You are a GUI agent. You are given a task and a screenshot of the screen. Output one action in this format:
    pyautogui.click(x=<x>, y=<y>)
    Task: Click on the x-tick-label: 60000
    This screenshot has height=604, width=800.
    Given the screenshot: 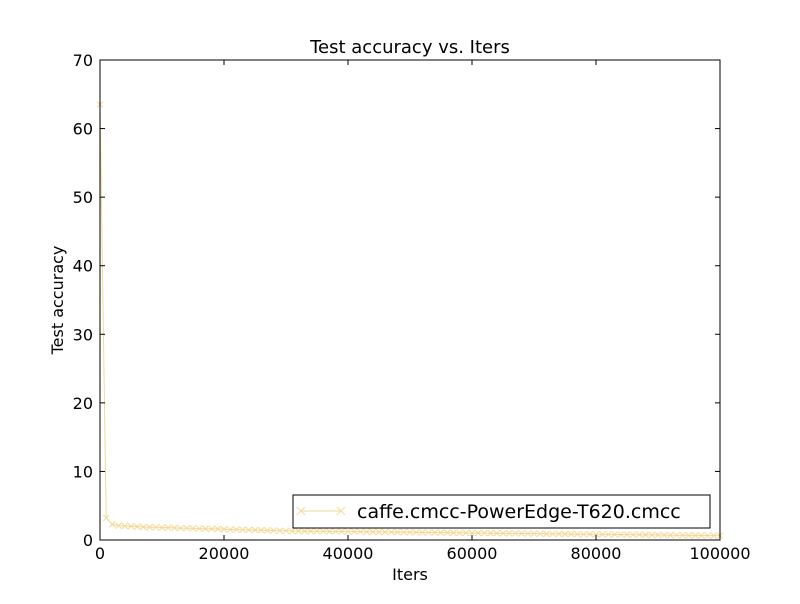 What is the action you would take?
    pyautogui.click(x=472, y=553)
    